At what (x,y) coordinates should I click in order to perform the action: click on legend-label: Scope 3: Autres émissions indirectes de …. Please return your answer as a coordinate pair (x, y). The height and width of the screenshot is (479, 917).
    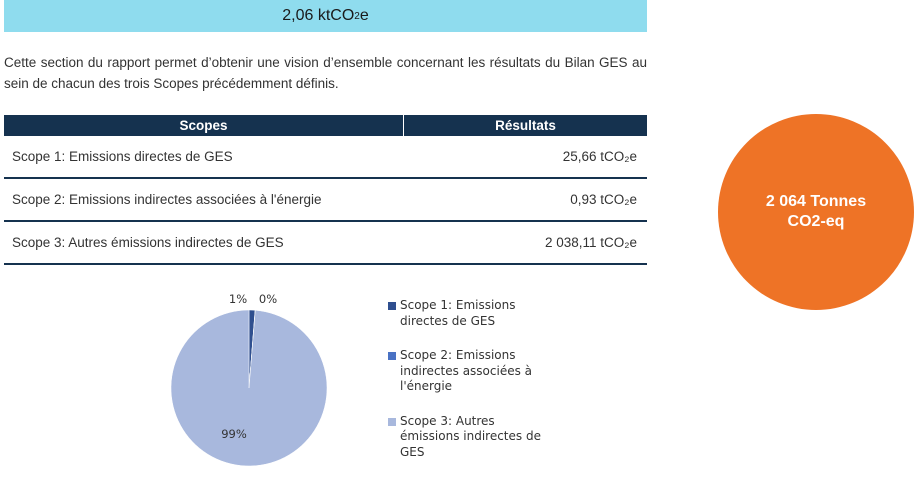
    Looking at the image, I should click on (470, 436).